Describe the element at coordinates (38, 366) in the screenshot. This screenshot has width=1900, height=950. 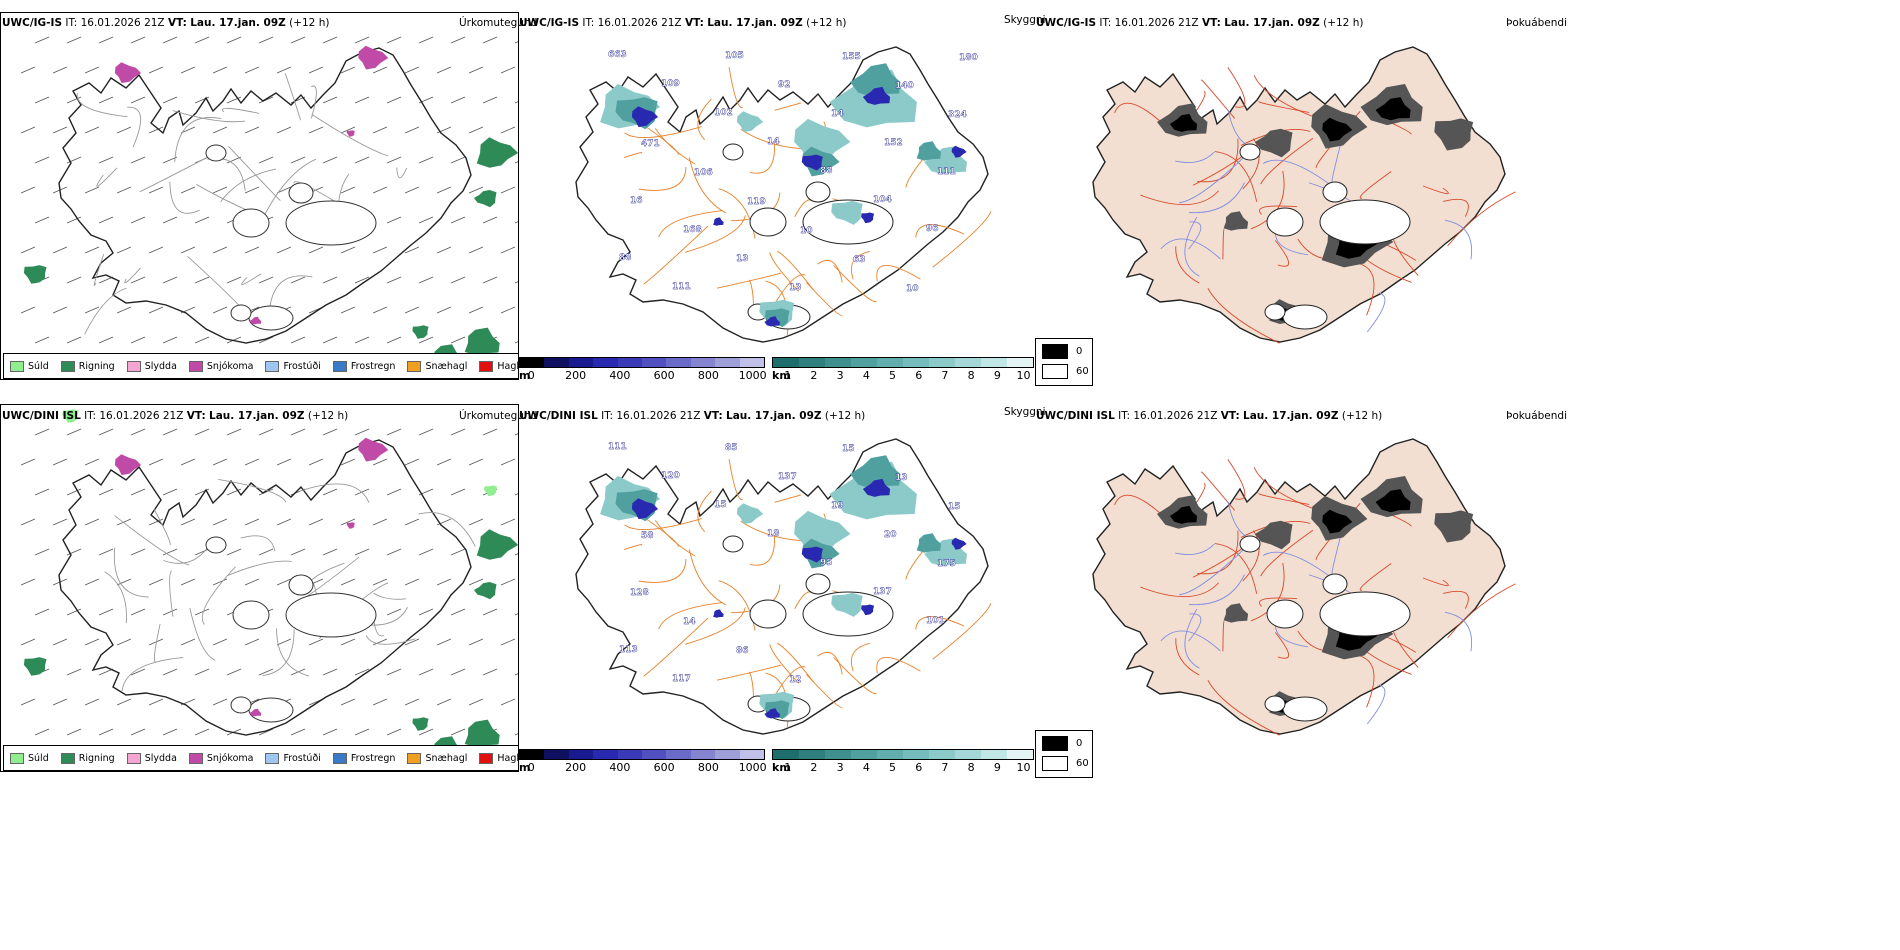
I see `legend-label: Súld` at that location.